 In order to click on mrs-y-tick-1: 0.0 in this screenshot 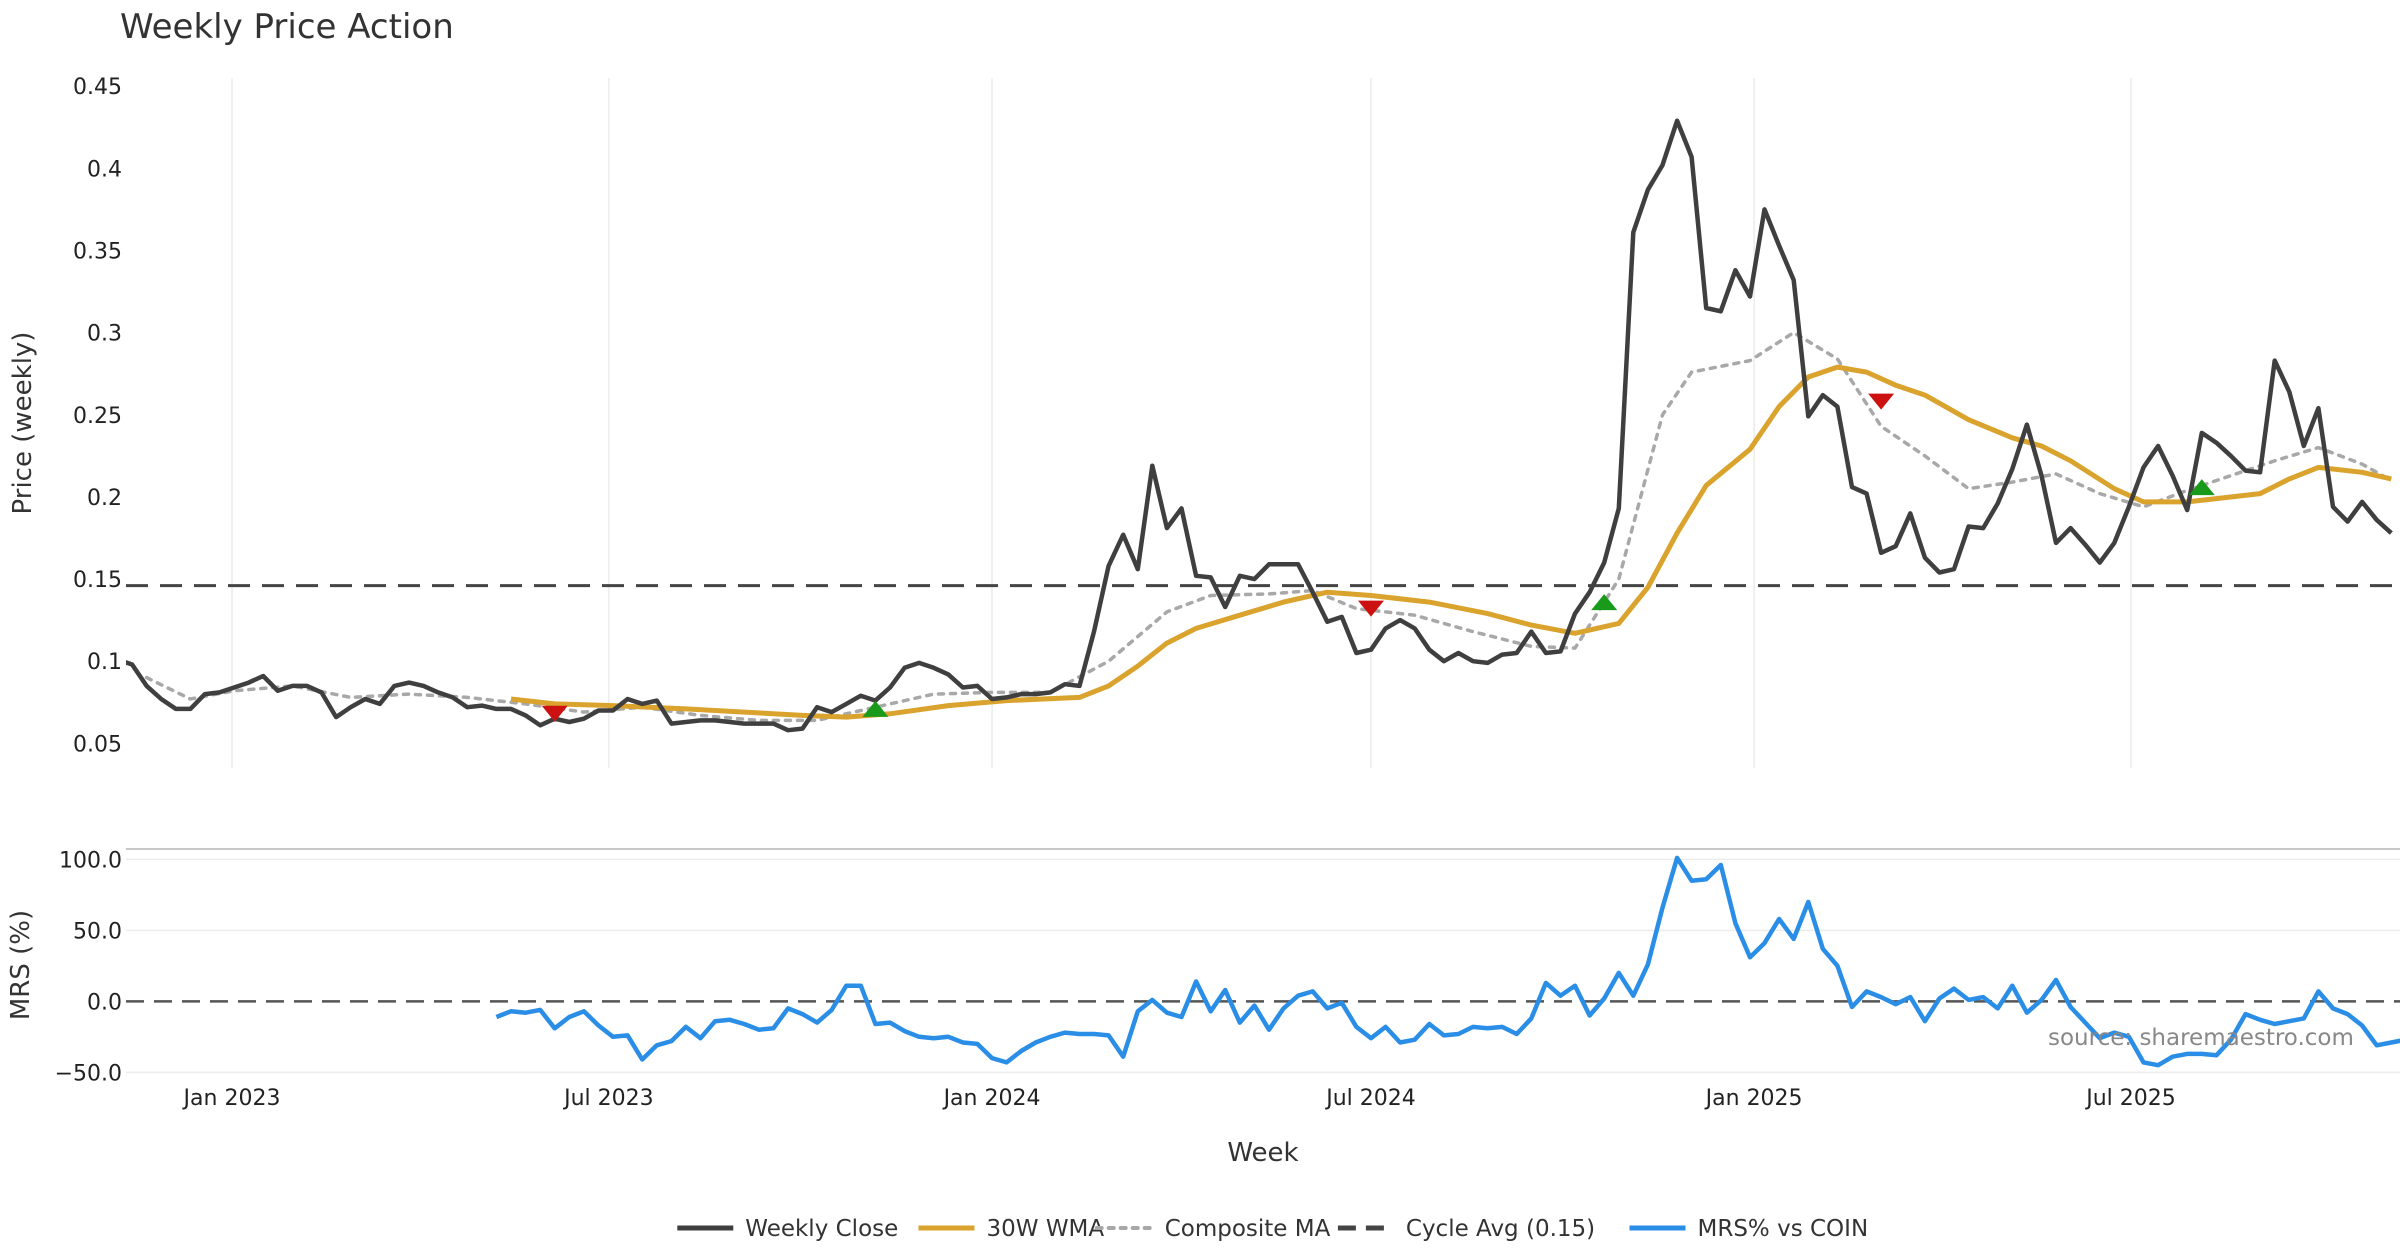, I will do `click(104, 1002)`.